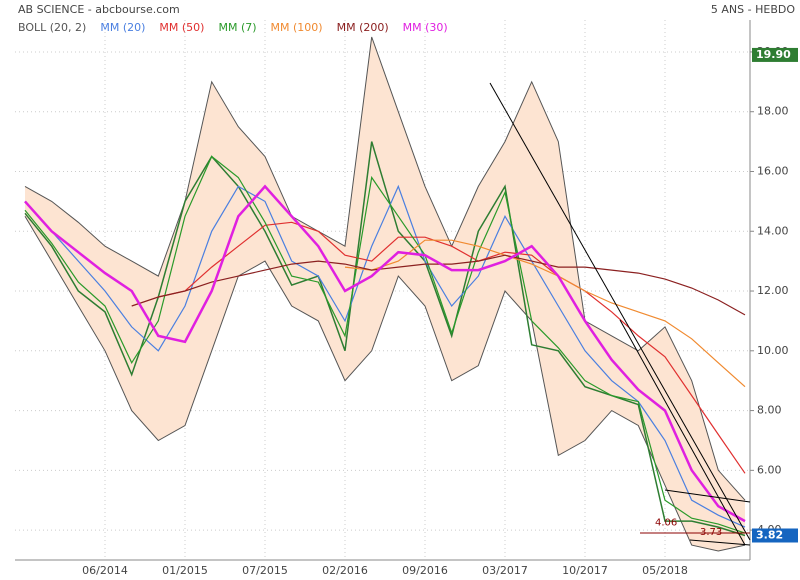 The image size is (800, 580). What do you see at coordinates (711, 532) in the screenshot?
I see `annotation: 3.73` at bounding box center [711, 532].